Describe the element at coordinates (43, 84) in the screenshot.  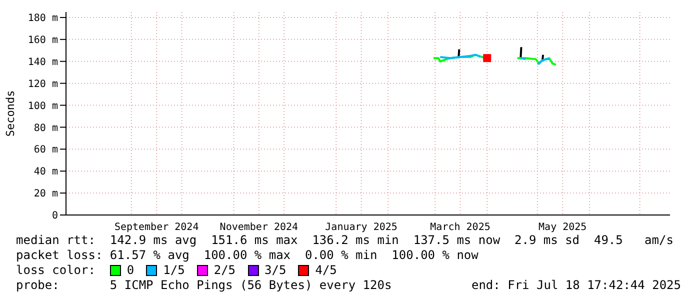
I see `y-tick-label: 120 m` at that location.